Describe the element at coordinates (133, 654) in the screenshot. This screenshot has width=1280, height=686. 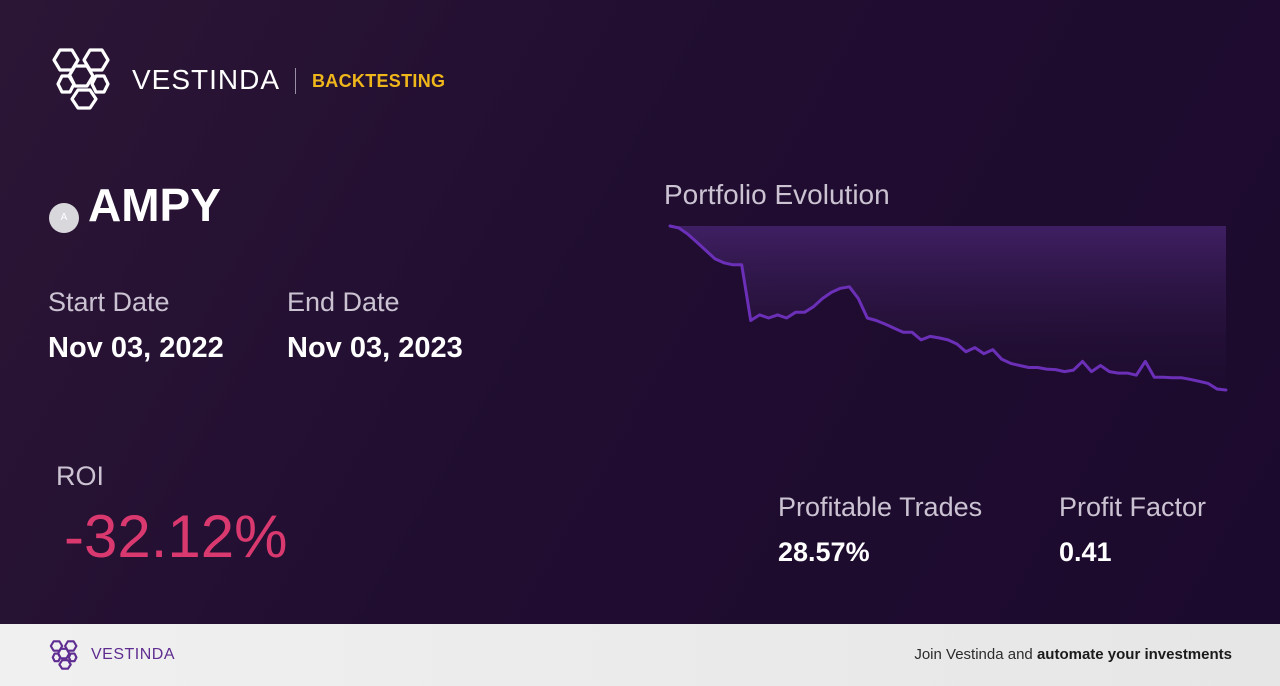
I see `footer-brand: VESTINDA` at that location.